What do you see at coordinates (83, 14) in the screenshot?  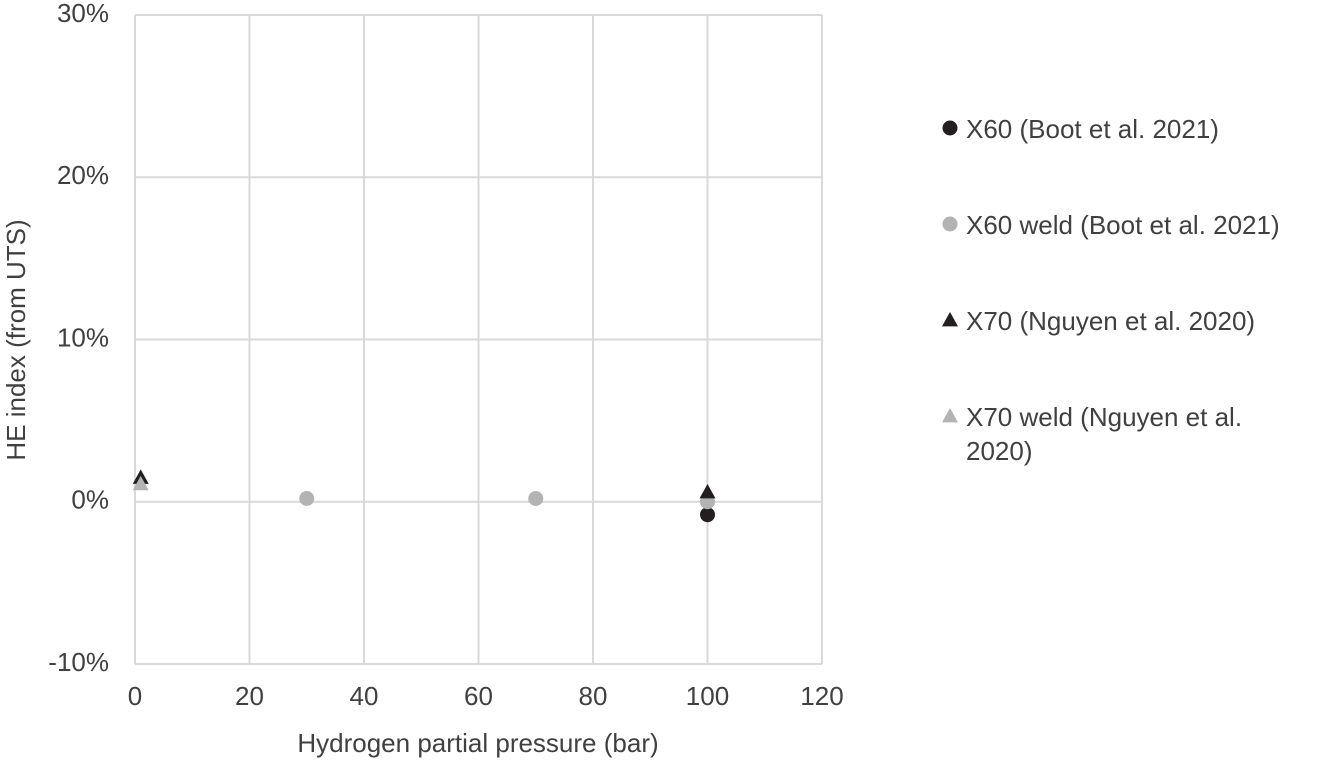 I see `y-tick-label: 30%` at bounding box center [83, 14].